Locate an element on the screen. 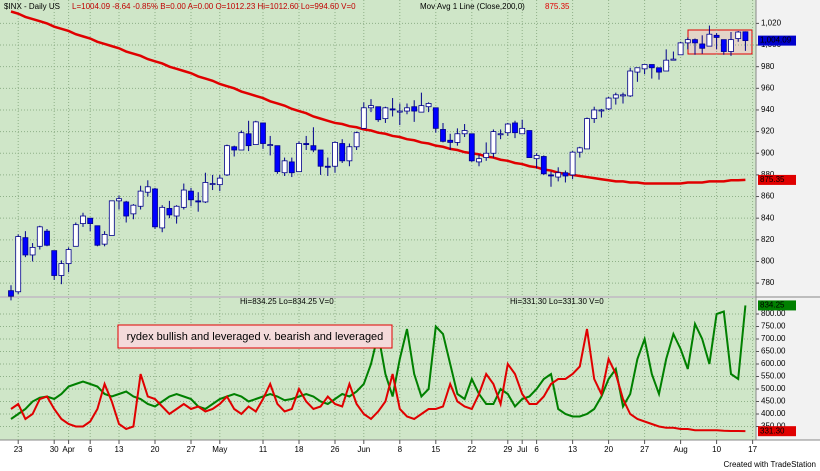 This screenshot has height=471, width=820. price-box is located at coordinates (777, 40).